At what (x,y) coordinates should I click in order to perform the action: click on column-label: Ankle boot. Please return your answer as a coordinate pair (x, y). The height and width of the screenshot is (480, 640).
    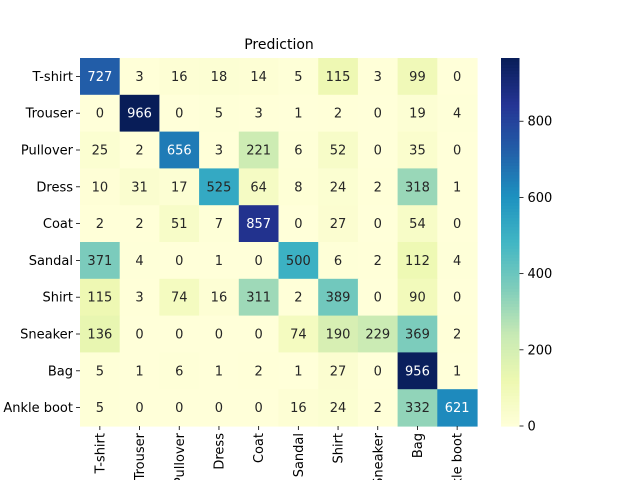
    Looking at the image, I should click on (458, 456).